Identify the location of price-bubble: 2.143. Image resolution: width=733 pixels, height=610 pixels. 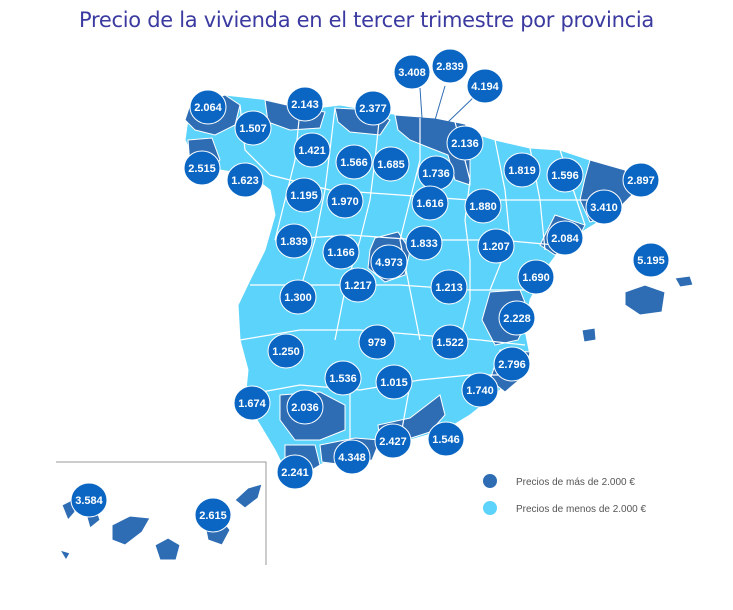
(305, 104).